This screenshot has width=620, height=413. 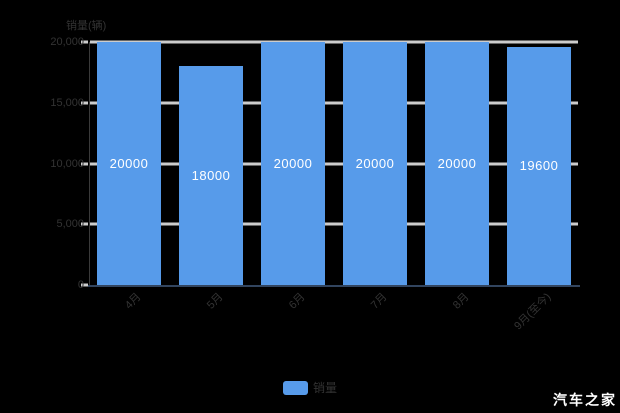 I want to click on y-tick-label: 15,000, so click(x=67, y=102).